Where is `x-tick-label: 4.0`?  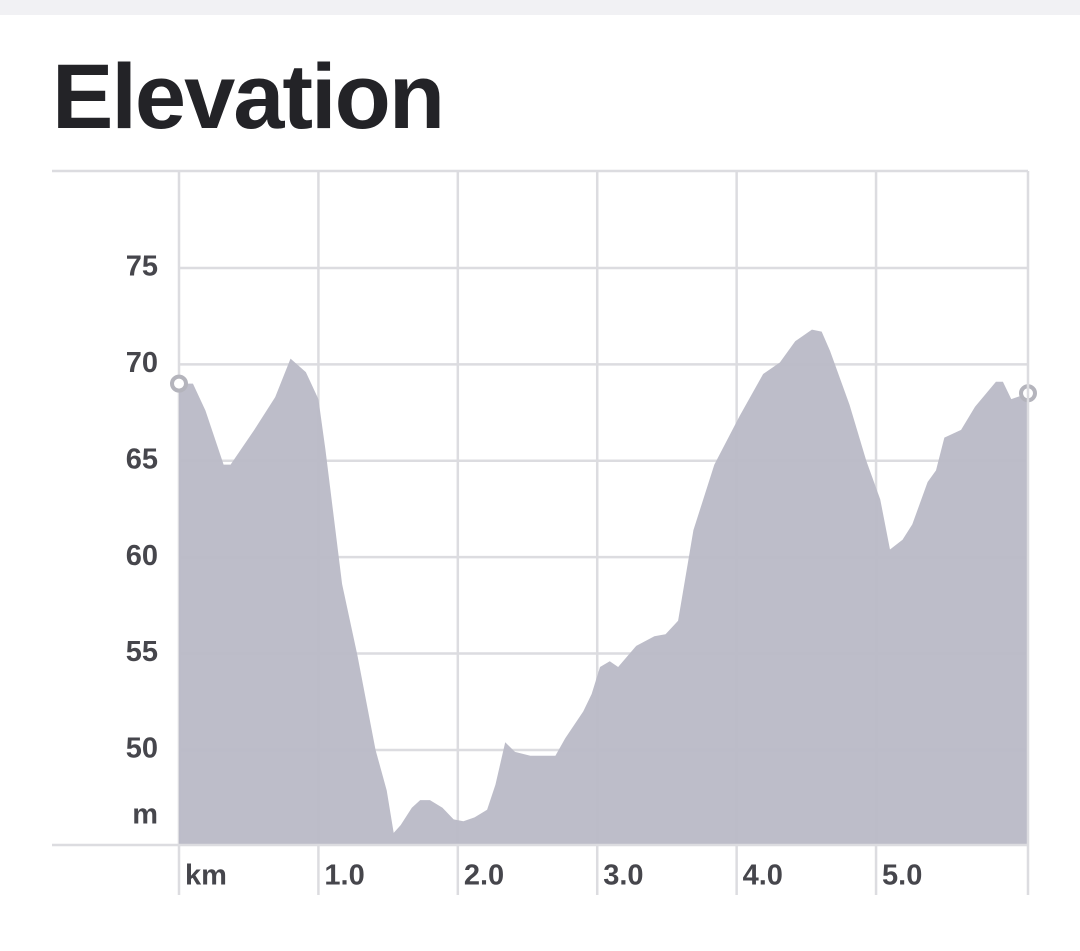 x-tick-label: 4.0 is located at coordinates (763, 876).